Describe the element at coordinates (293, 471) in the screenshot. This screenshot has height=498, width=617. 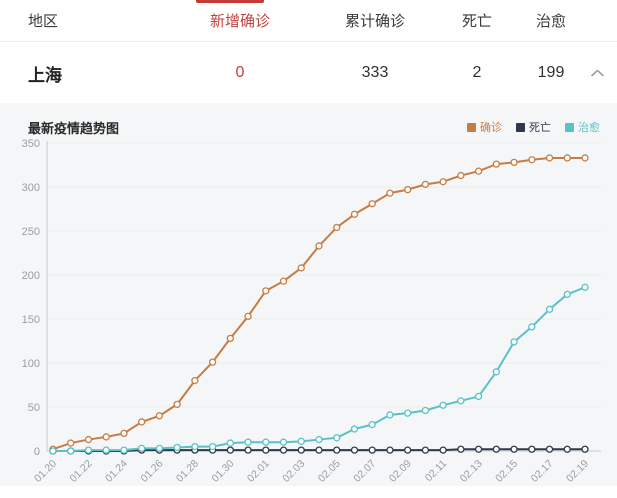
I see `svg-text: 02.03` at that location.